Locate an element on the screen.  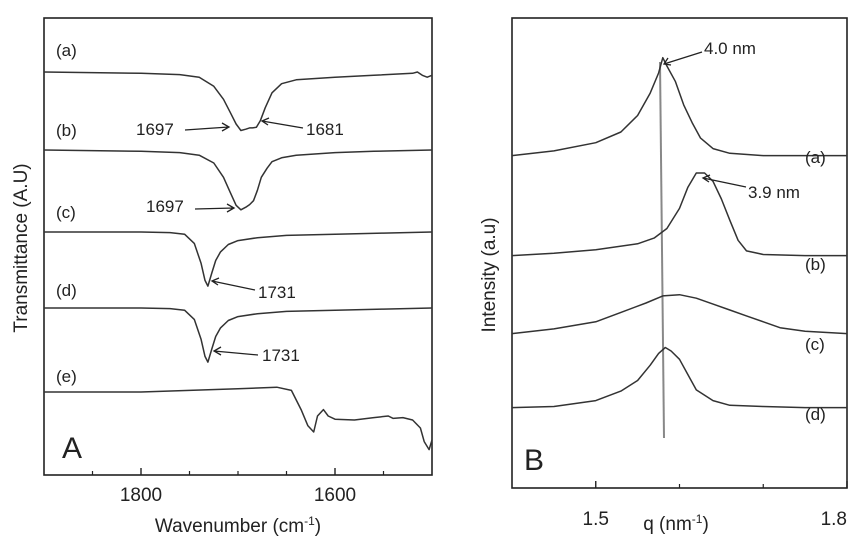
annotation-3-9nm: 3.9 nm is located at coordinates (774, 192).